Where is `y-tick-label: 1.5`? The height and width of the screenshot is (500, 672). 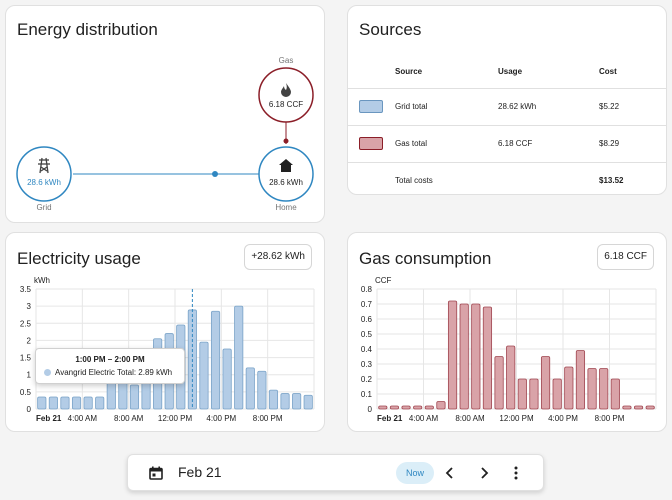 y-tick-label: 1.5 is located at coordinates (26, 358).